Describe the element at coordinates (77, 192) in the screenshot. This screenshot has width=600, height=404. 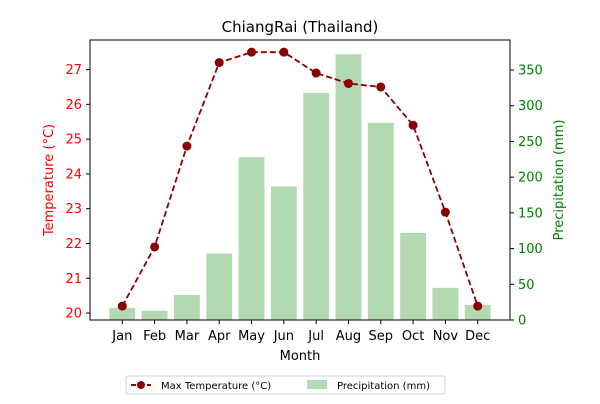
I see `left-temperature-axis: 20 21 22 23 24 25 26 27` at that location.